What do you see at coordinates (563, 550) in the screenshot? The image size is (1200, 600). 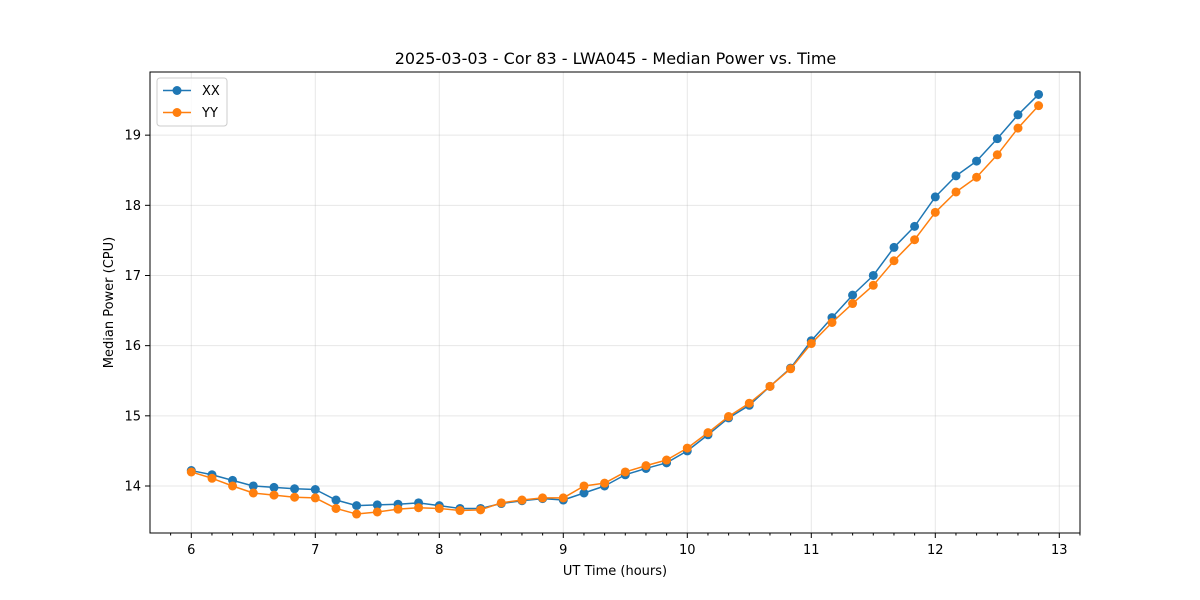 I see `x-tick-label: 9` at bounding box center [563, 550].